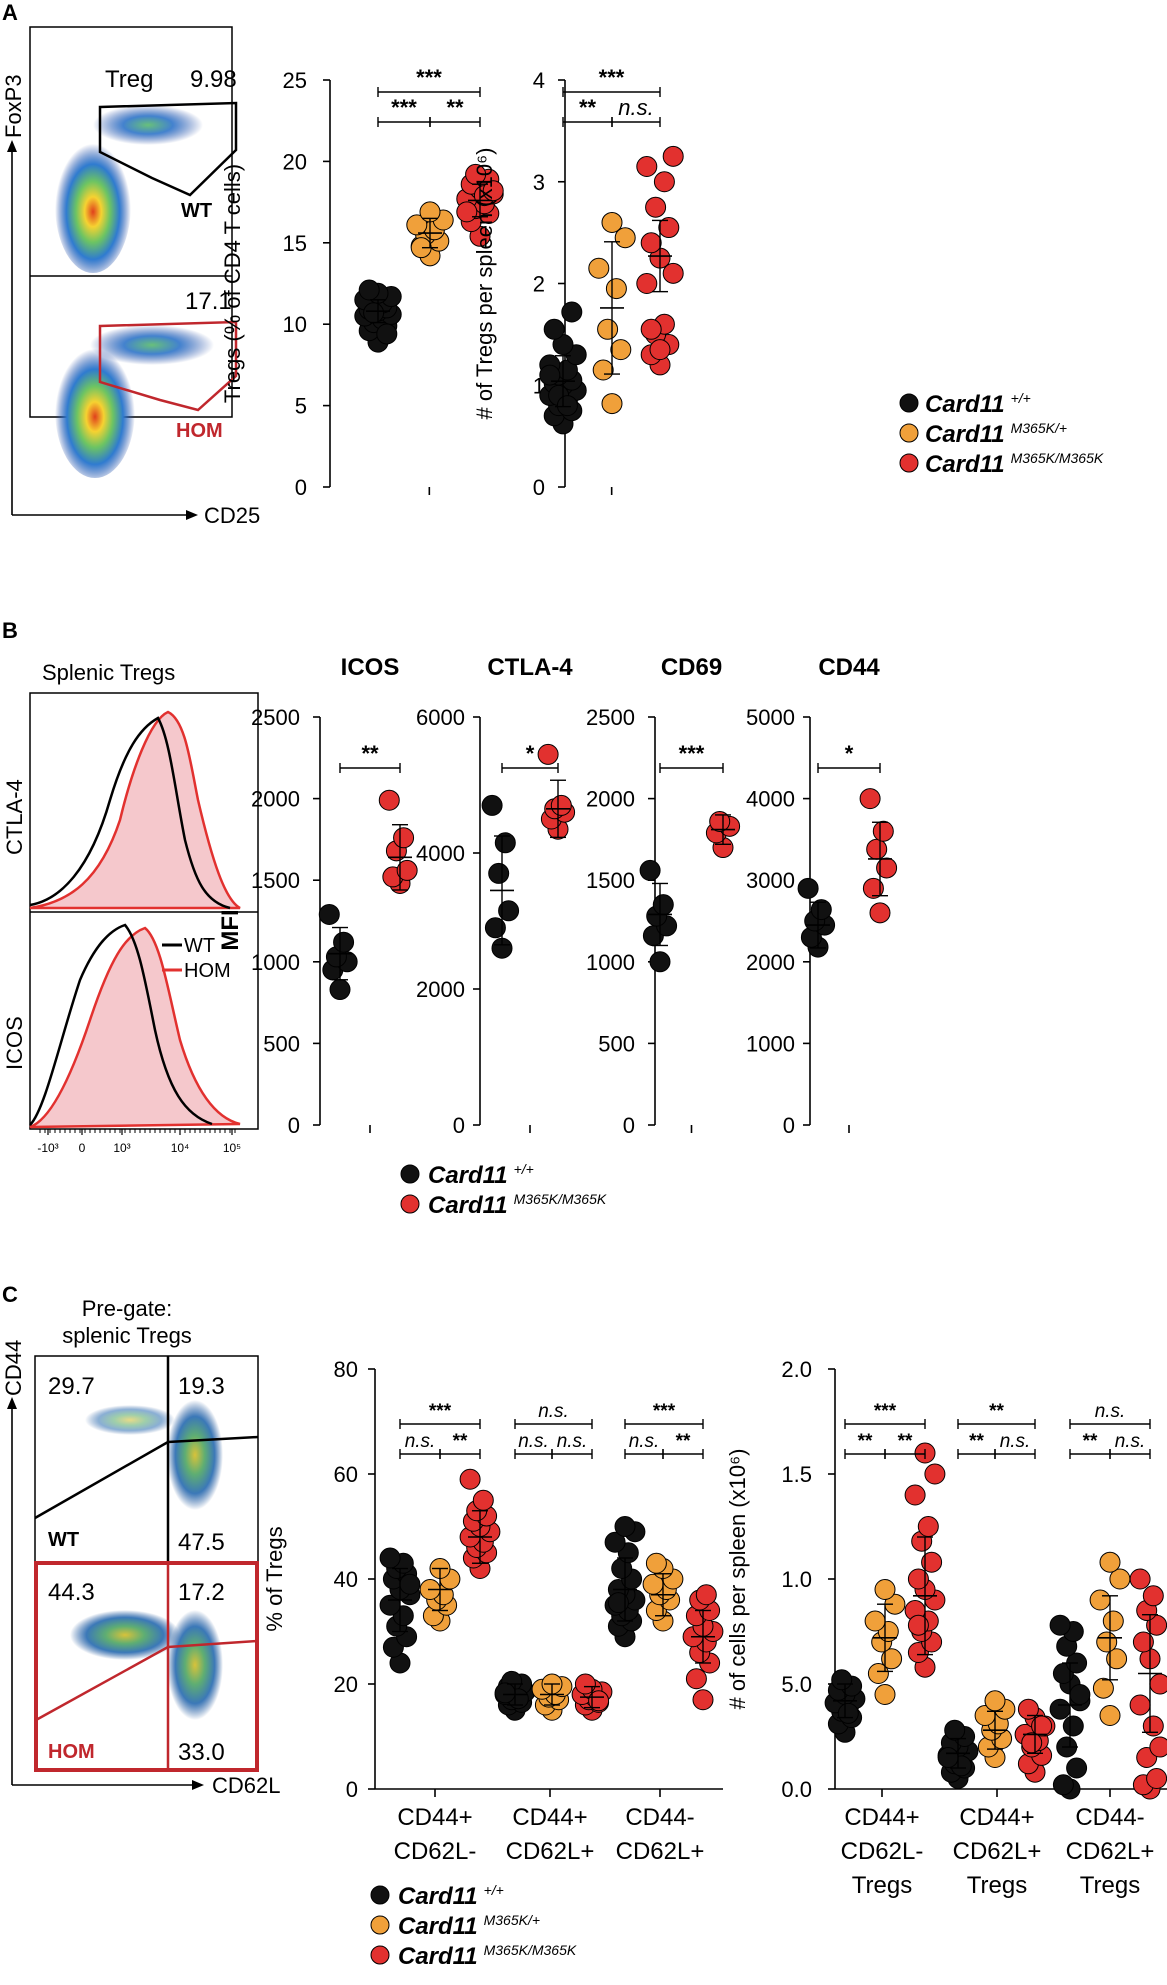  Describe the element at coordinates (770, 962) in the screenshot. I see `chart-b4-y-tick-label: 2000` at that location.